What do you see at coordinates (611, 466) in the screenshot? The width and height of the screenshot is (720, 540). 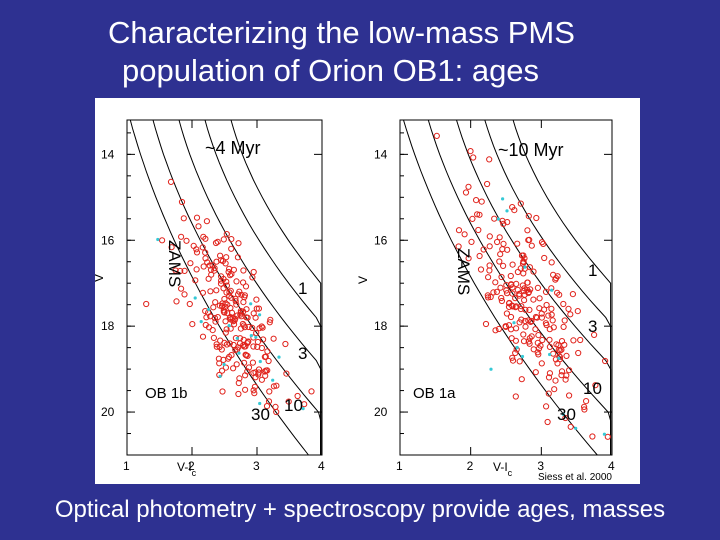 I see `x-tick-label: 4` at bounding box center [611, 466].